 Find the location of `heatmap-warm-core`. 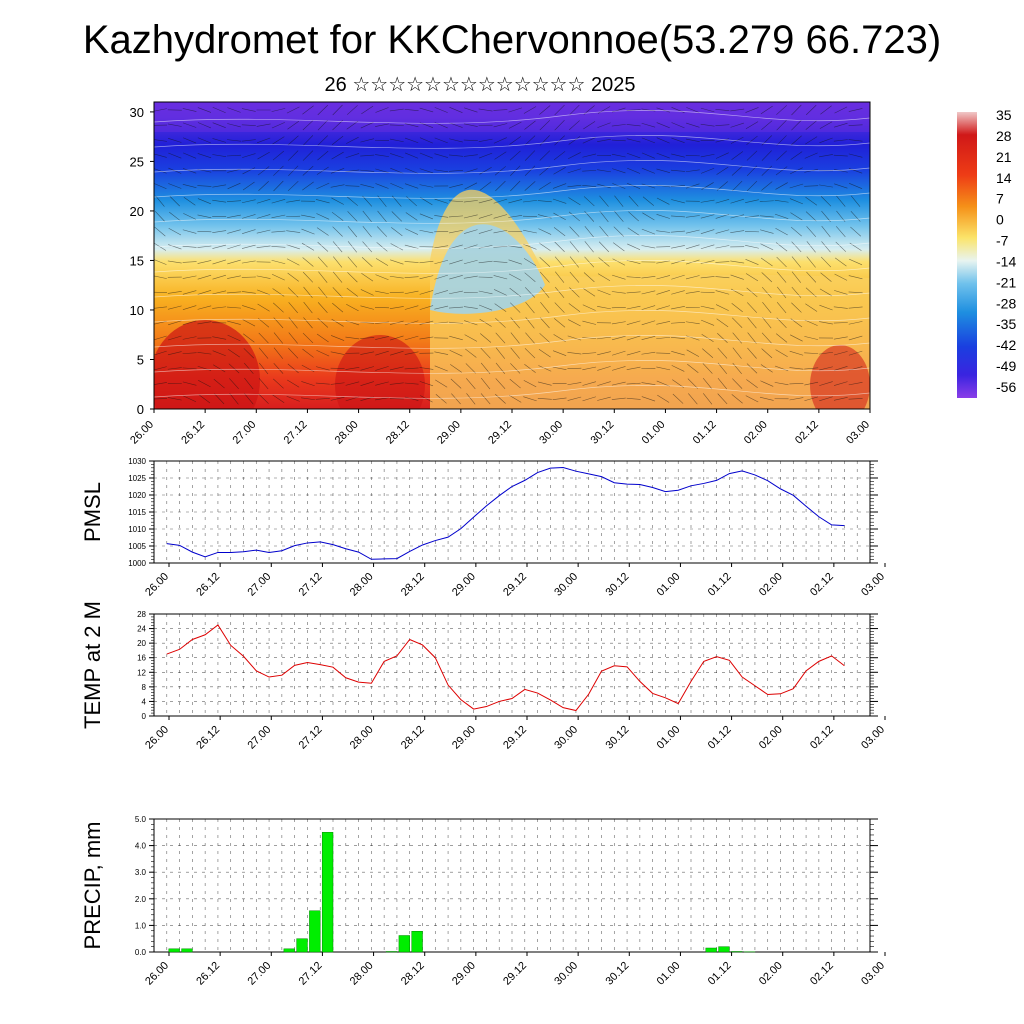

heatmap-warm-core is located at coordinates (840, 377).